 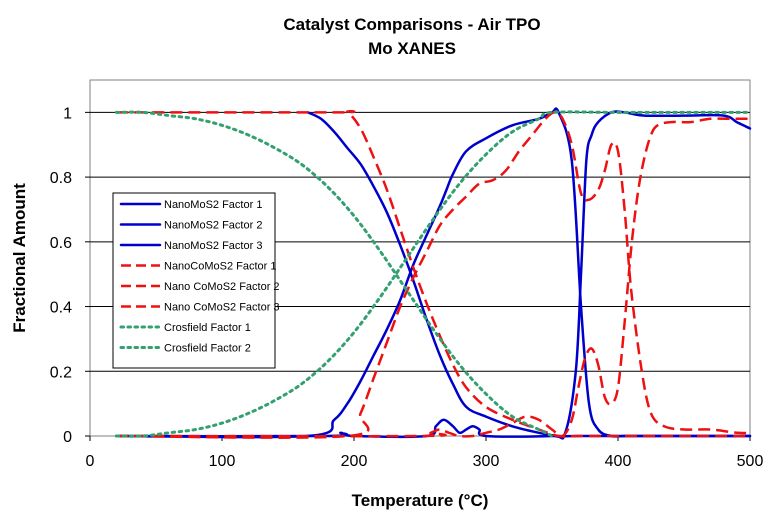 I want to click on legend-label: NanoCoMoS2 Factor 1, so click(x=220, y=267).